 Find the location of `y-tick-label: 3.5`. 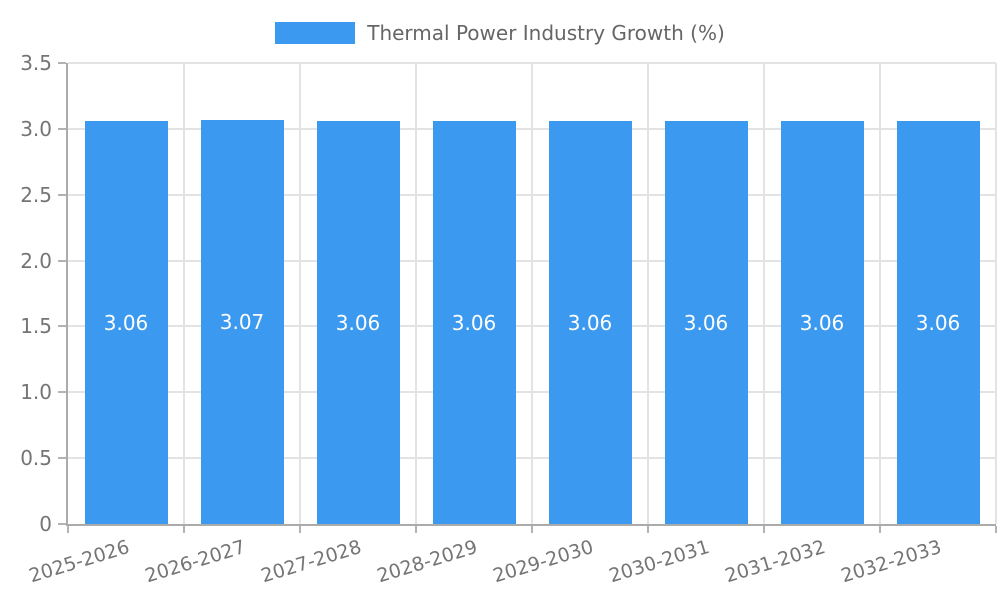

y-tick-label: 3.5 is located at coordinates (36, 63).